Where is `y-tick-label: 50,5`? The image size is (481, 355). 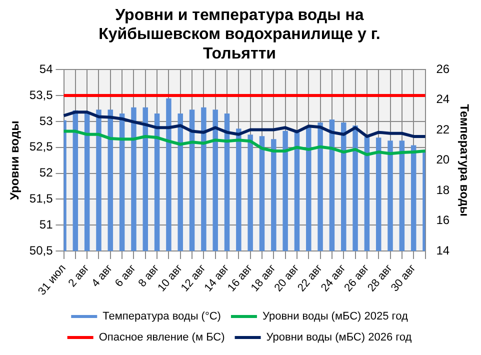
y-tick-label: 50,5 is located at coordinates (41, 250).